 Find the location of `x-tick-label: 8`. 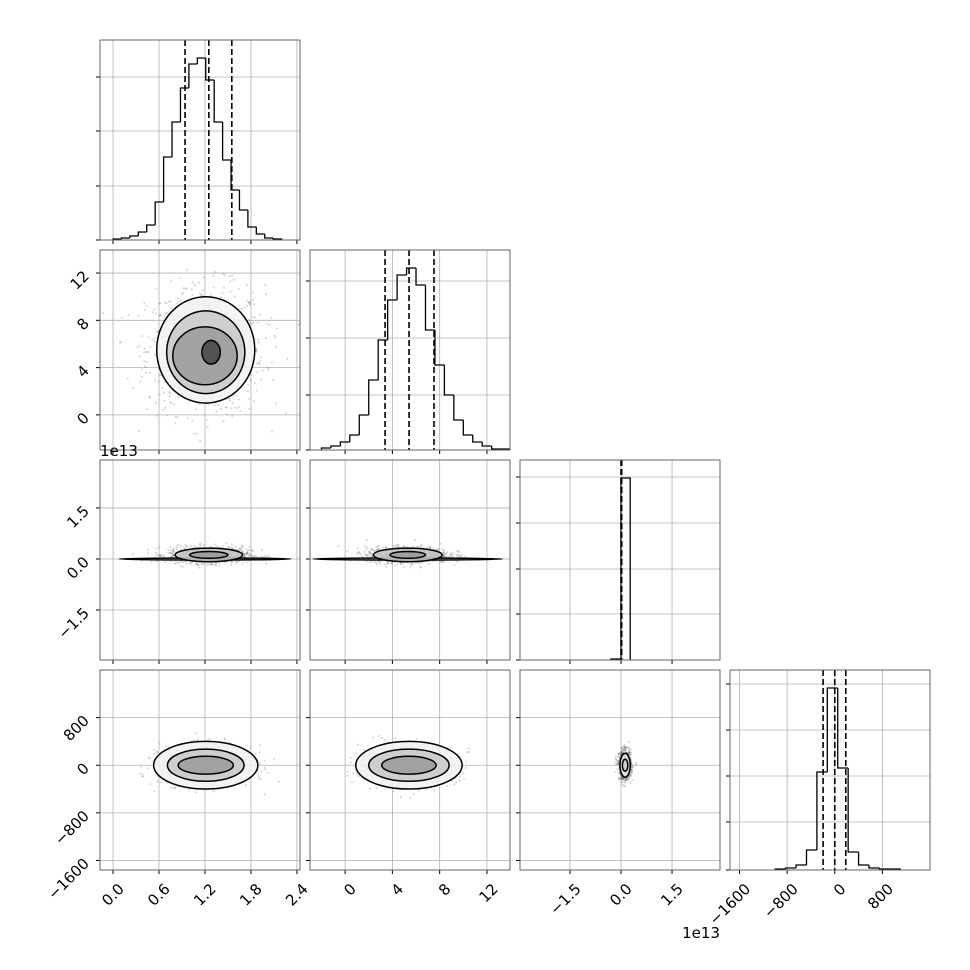

x-tick-label: 8 is located at coordinates (444, 889).